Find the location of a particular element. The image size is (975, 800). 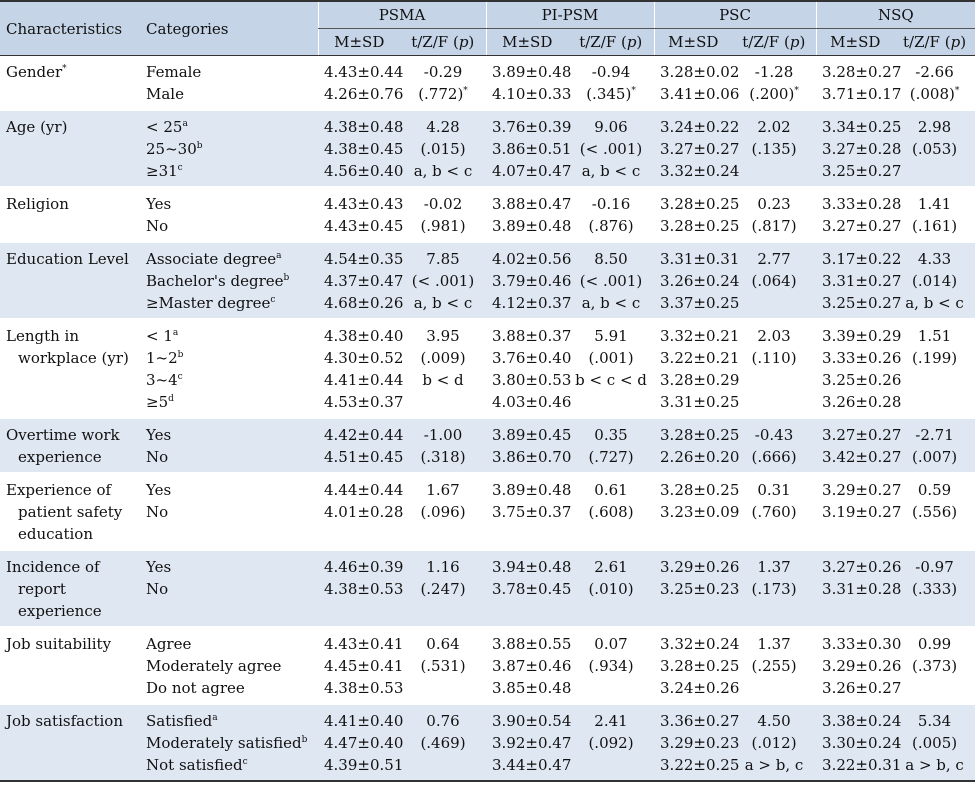

msd-value: 3.31±0.25 is located at coordinates (700, 402).